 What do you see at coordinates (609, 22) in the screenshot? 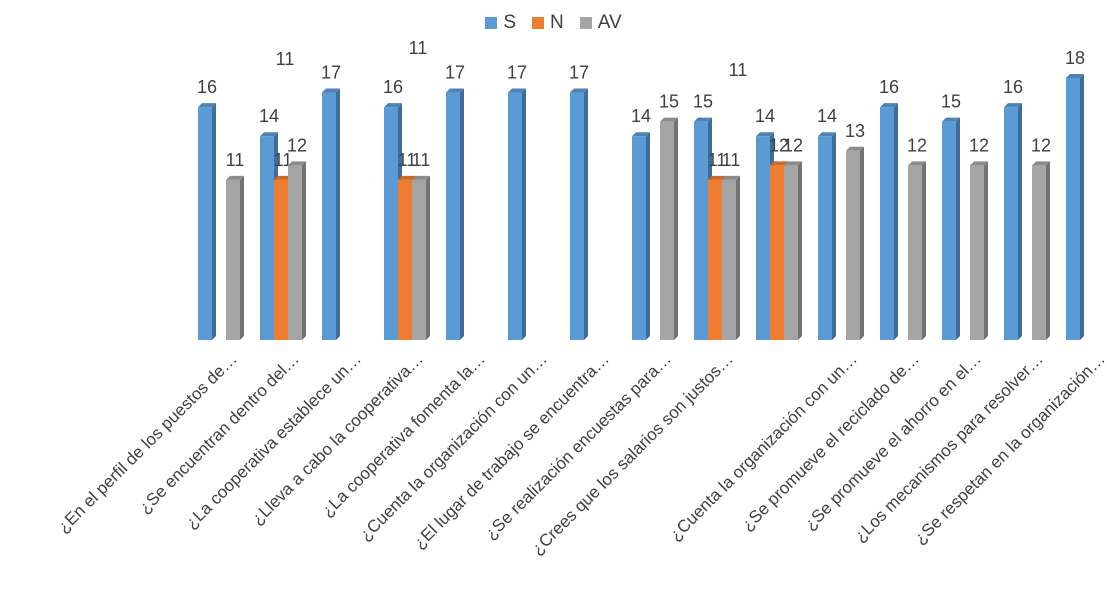
I see `legend-label-av: AV` at bounding box center [609, 22].